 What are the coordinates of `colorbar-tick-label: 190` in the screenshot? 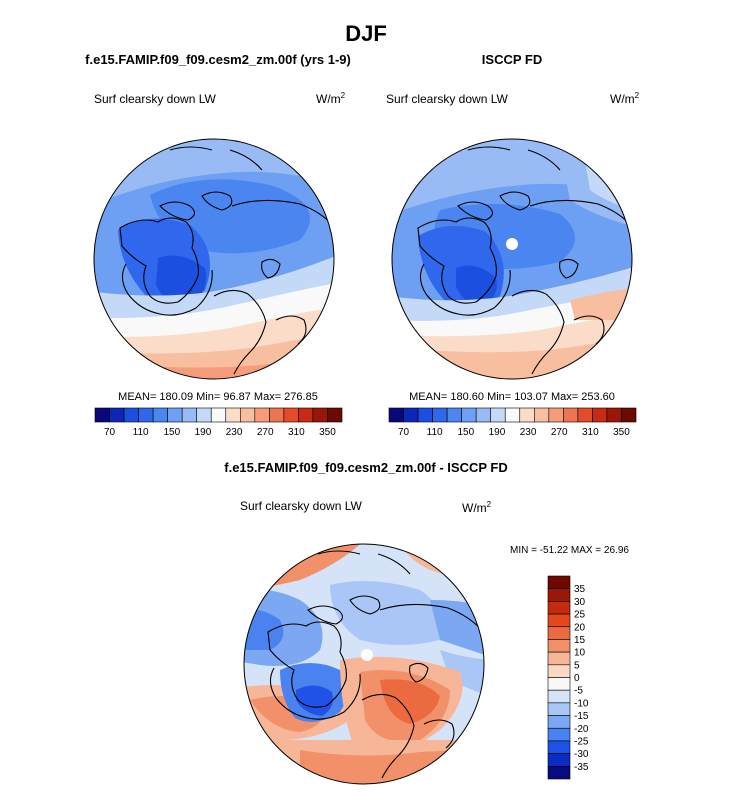 It's located at (497, 432).